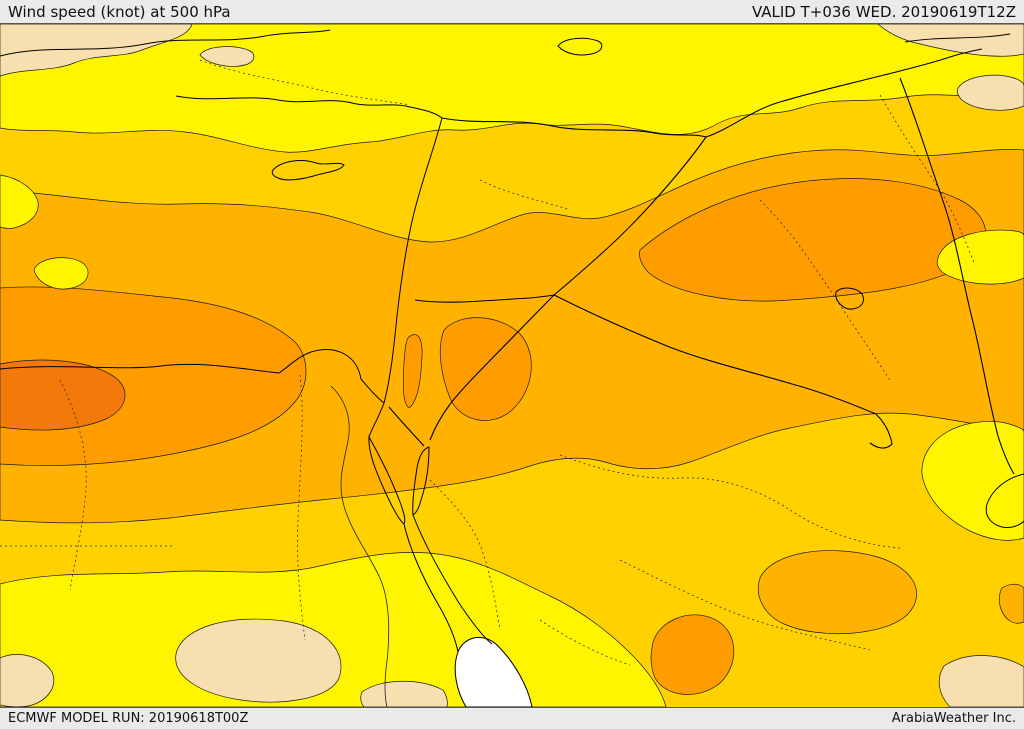 The width and height of the screenshot is (1024, 729). What do you see at coordinates (957, 38) in the screenshot?
I see `coastline-black-sea-east` at bounding box center [957, 38].